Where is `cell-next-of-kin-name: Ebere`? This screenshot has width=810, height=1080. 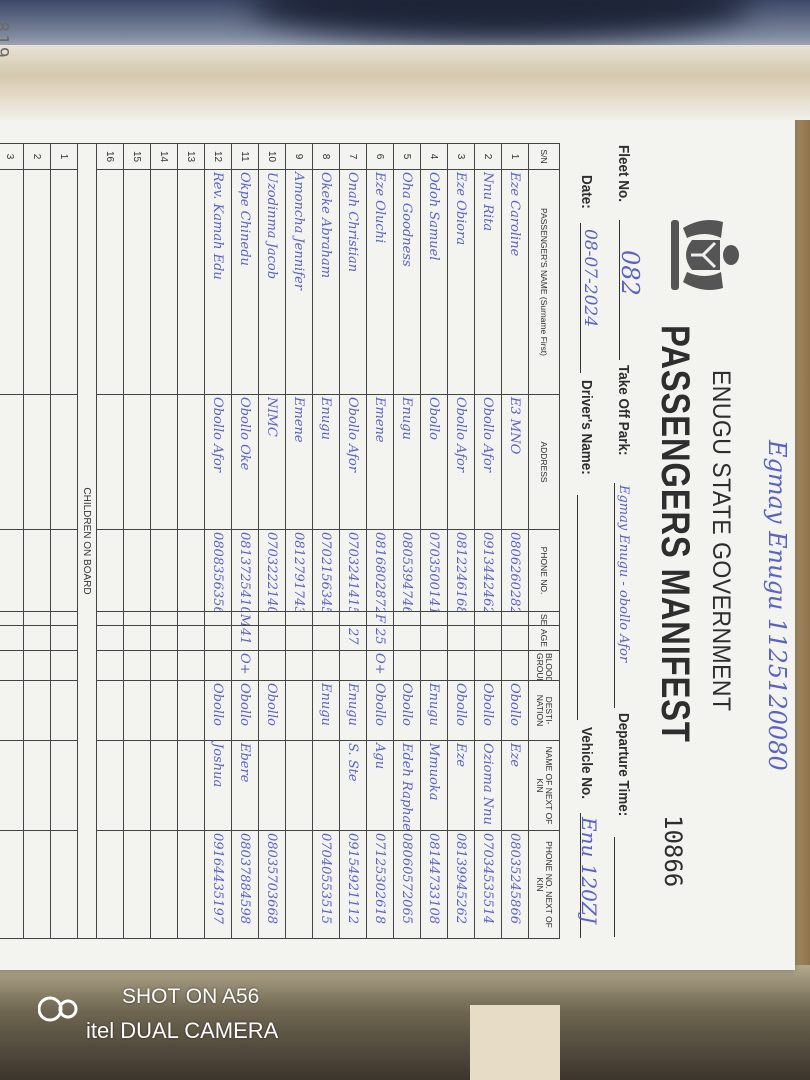 cell-next-of-kin-name: Ebere is located at coordinates (245, 785).